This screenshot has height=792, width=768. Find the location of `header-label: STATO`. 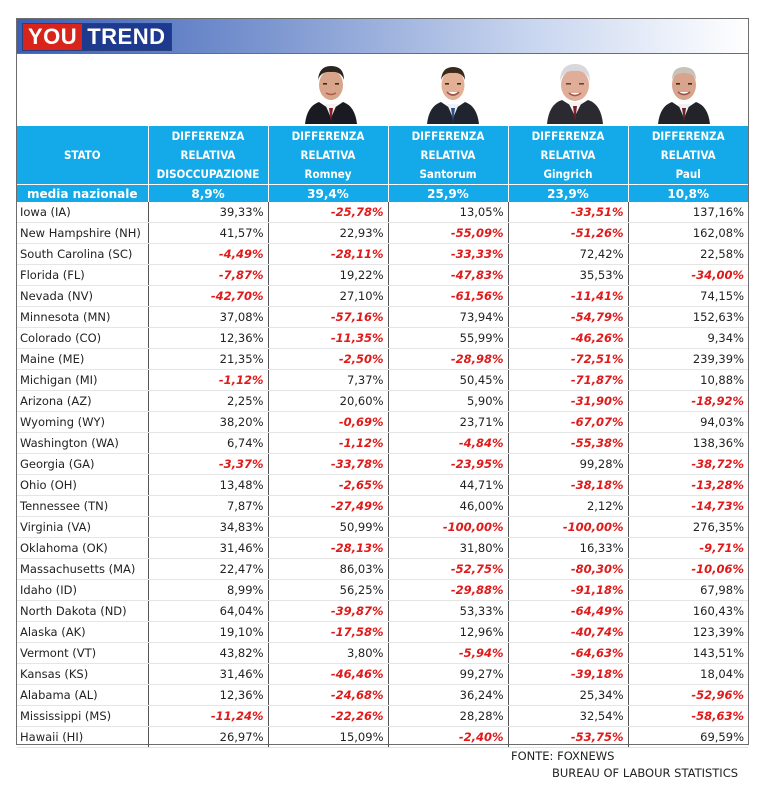

header-label: STATO is located at coordinates (82, 154).